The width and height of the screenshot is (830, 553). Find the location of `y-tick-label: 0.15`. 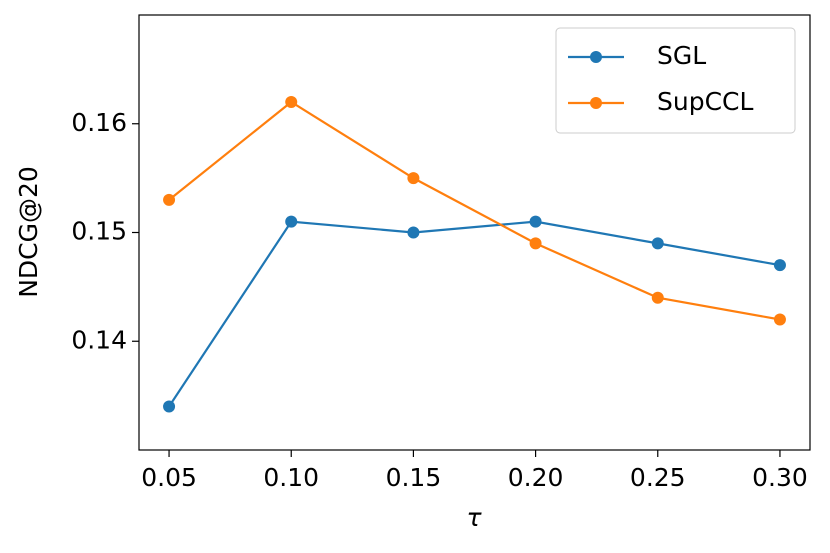

y-tick-label: 0.15 is located at coordinates (99, 231).